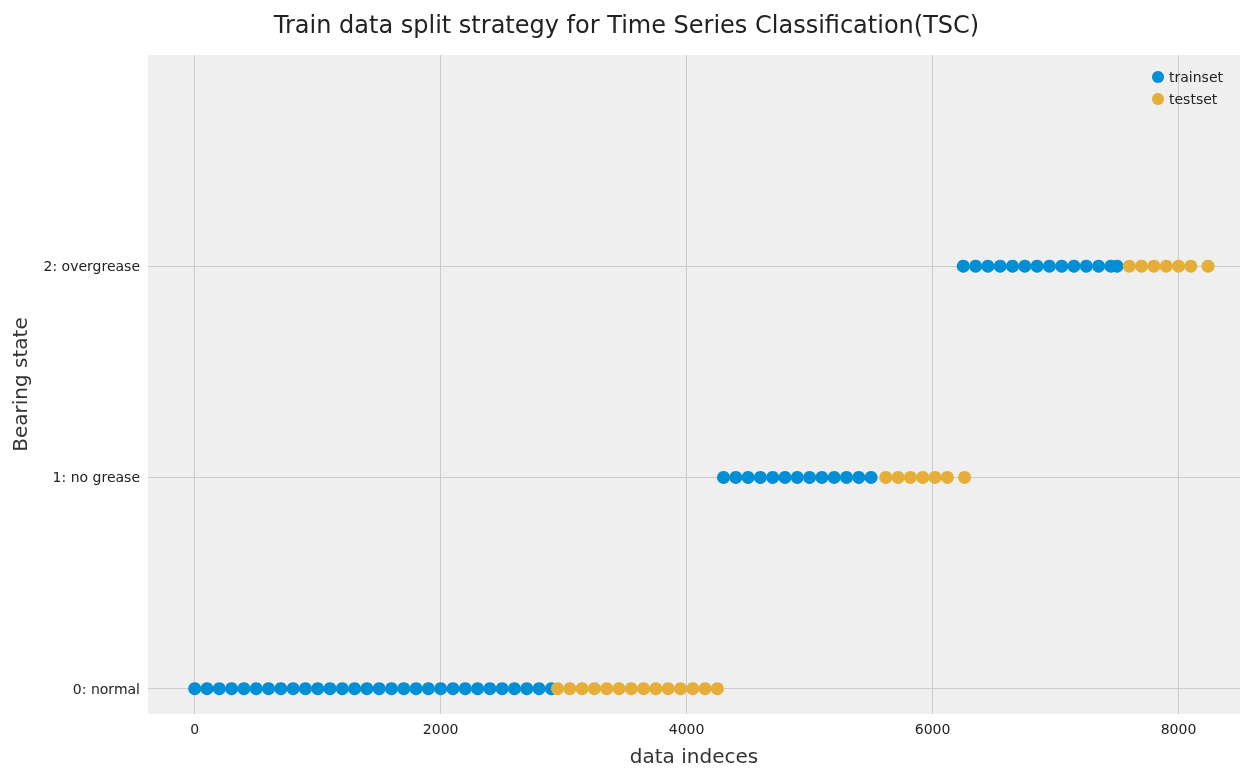 The image size is (1253, 771). I want to click on x-tick-label: 2000, so click(440, 729).